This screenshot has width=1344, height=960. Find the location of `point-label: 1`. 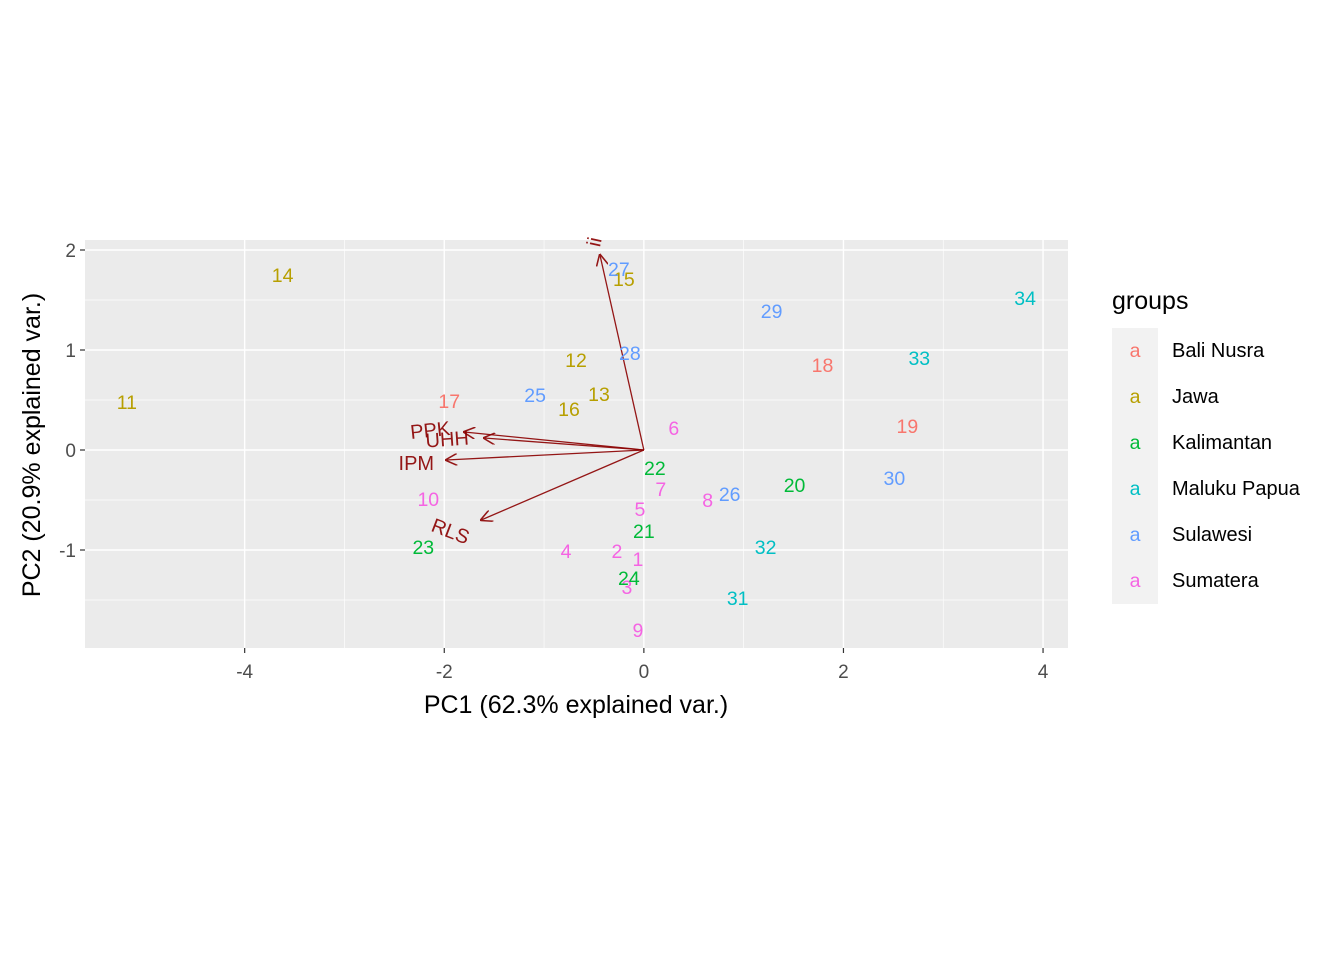

point-label: 1 is located at coordinates (637, 560).